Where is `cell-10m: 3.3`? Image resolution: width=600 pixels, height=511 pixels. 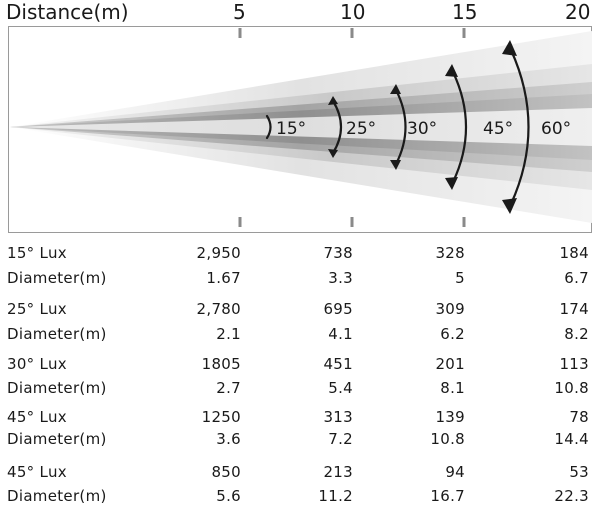 cell-10m: 3.3 is located at coordinates (340, 278).